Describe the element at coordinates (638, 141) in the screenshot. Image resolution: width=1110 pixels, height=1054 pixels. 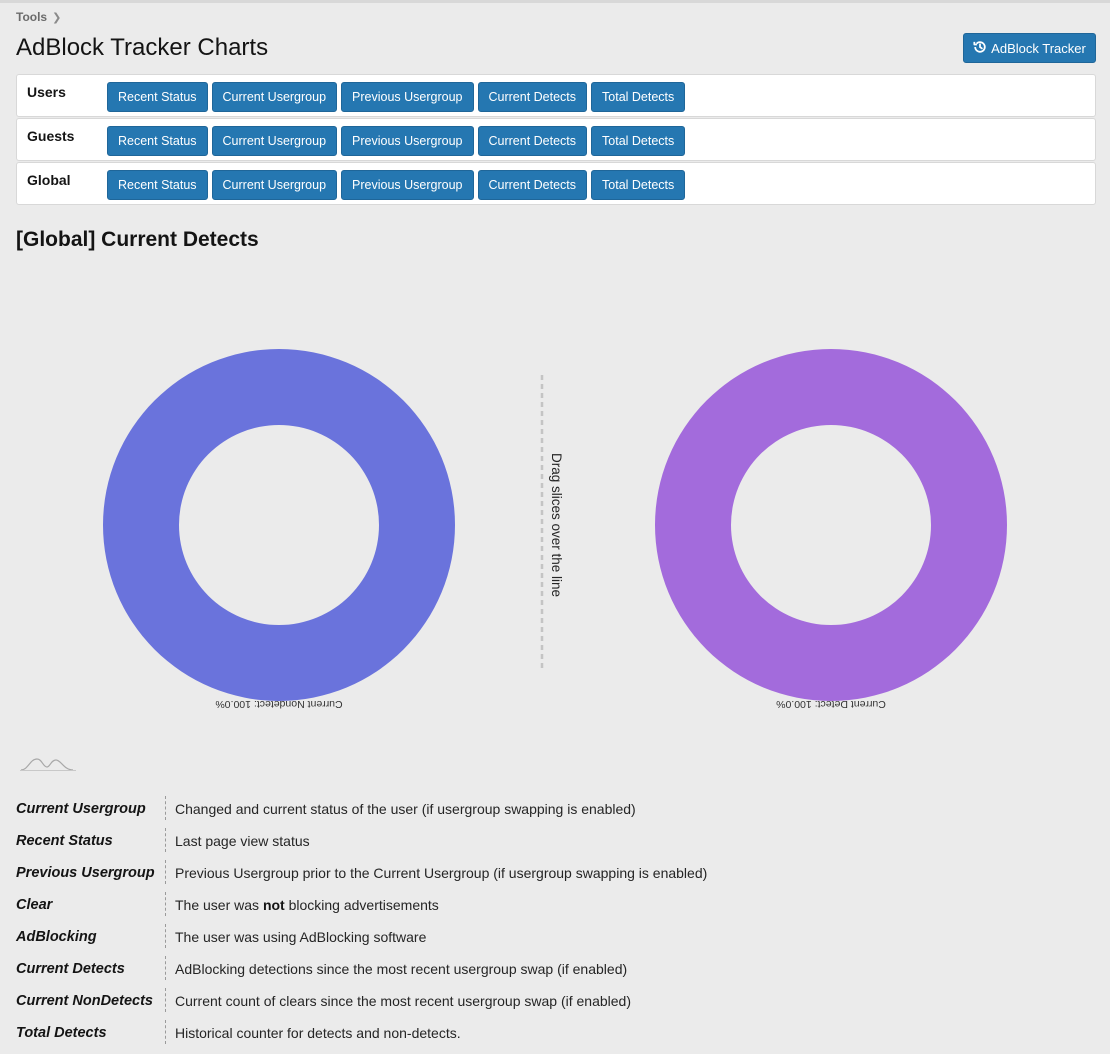
I see `guests-total-detects-button: Total Detects` at that location.